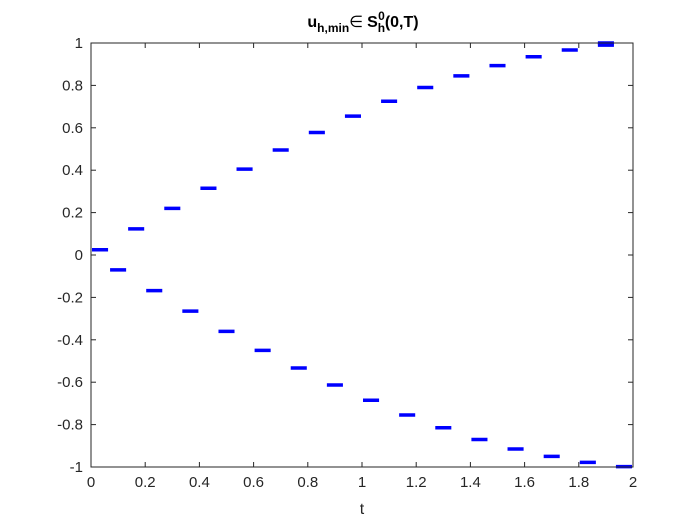 Image resolution: width=700 pixels, height=525 pixels. What do you see at coordinates (79, 255) in the screenshot?
I see `y-tick-label: 0` at bounding box center [79, 255].